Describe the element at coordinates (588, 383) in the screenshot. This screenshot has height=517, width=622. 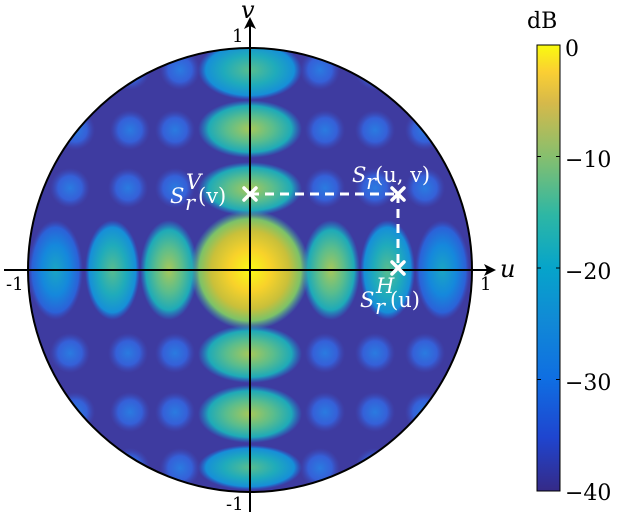
I see `colorbar-tick-3: −30` at that location.